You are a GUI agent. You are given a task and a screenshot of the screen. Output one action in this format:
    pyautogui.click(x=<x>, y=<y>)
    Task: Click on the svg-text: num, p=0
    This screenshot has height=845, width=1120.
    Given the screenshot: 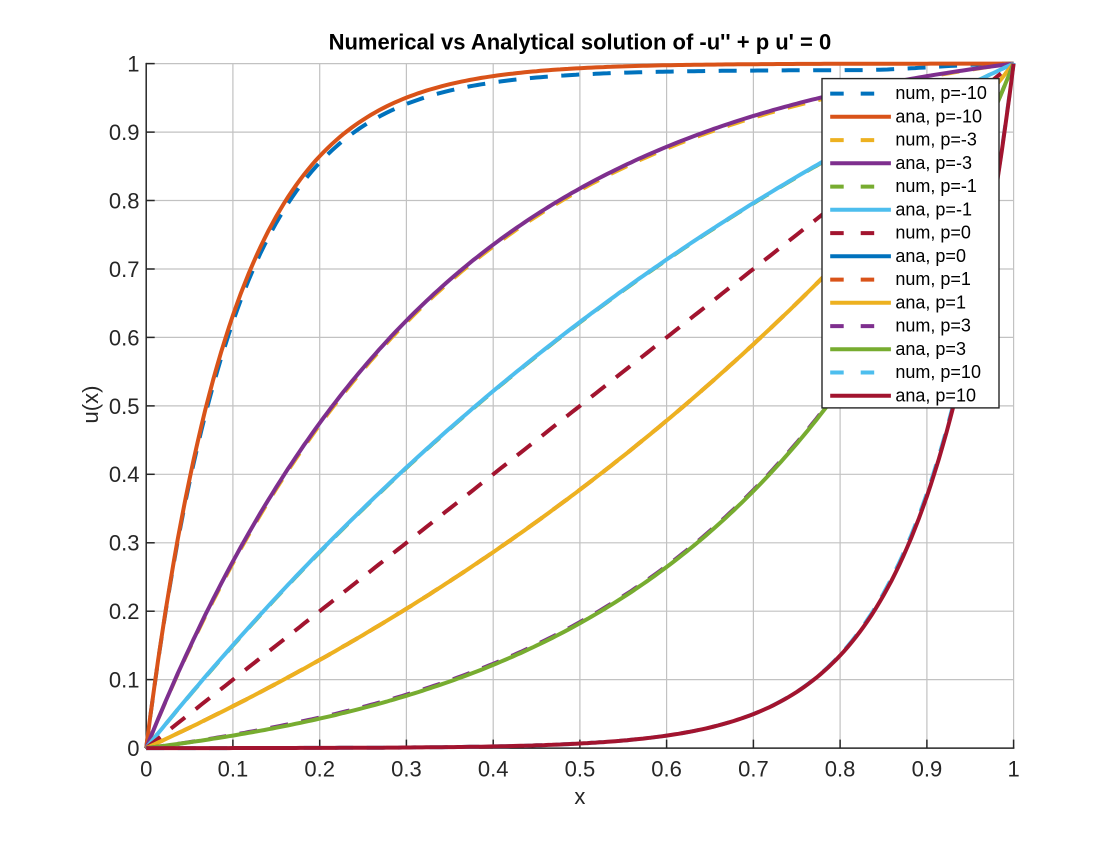 What is the action you would take?
    pyautogui.click(x=933, y=233)
    